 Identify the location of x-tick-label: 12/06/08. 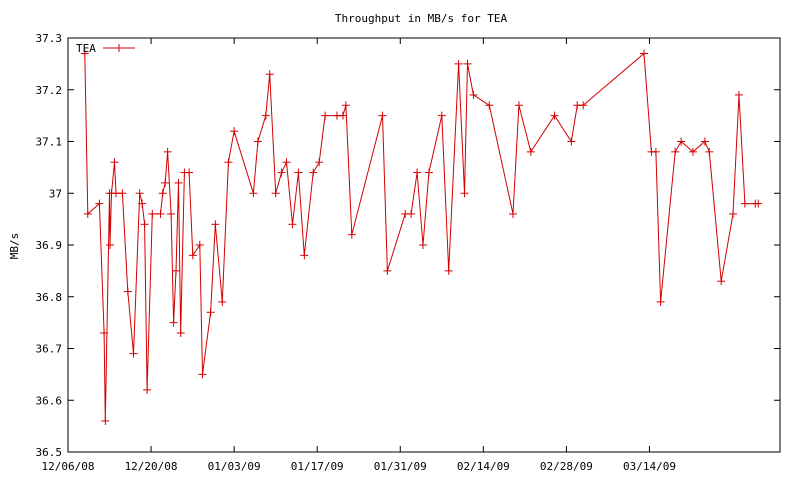
(68, 466).